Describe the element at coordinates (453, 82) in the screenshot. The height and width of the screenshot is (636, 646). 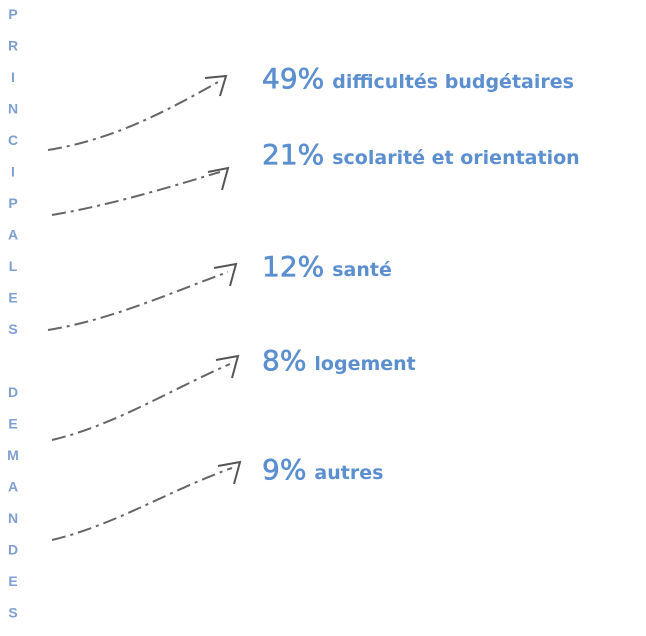
I see `label: difficultés budgétaires` at that location.